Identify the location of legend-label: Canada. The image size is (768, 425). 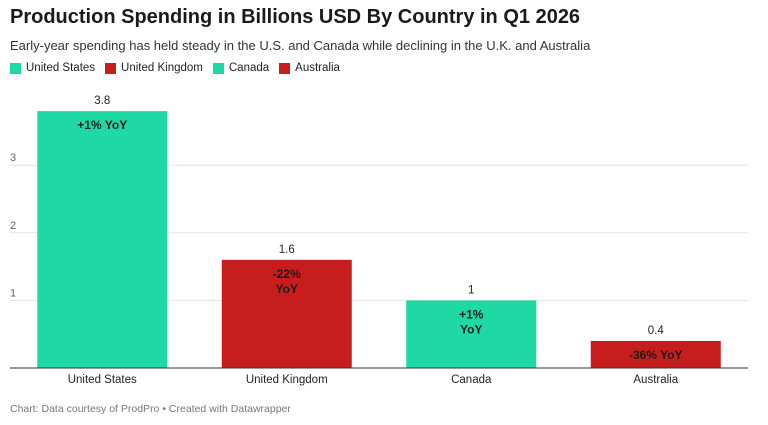
(249, 68).